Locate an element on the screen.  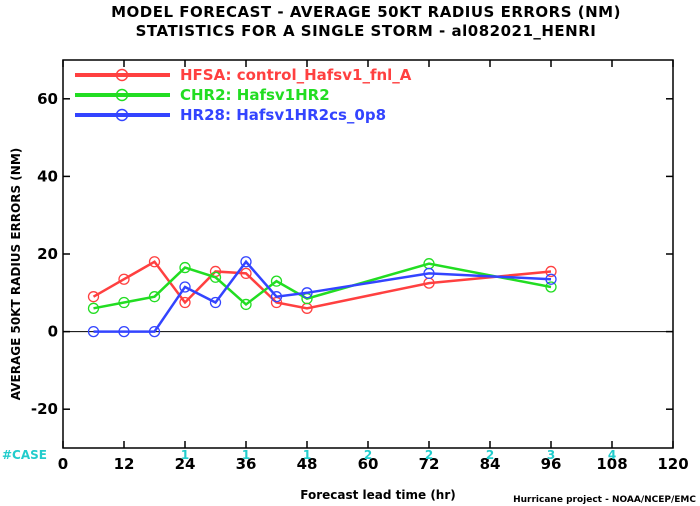
x-tick-label: 48 is located at coordinates (307, 464).